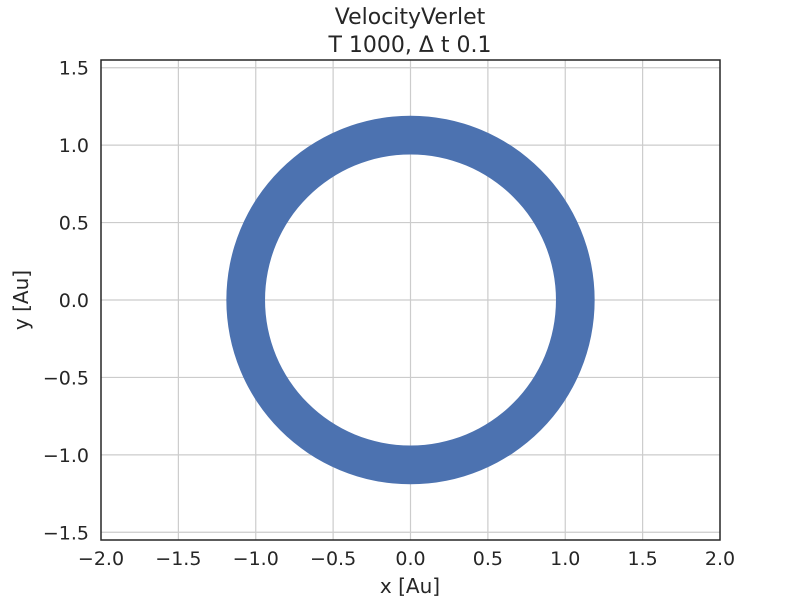  What do you see at coordinates (66, 533) in the screenshot?
I see `y-tick-label: −1.5` at bounding box center [66, 533].